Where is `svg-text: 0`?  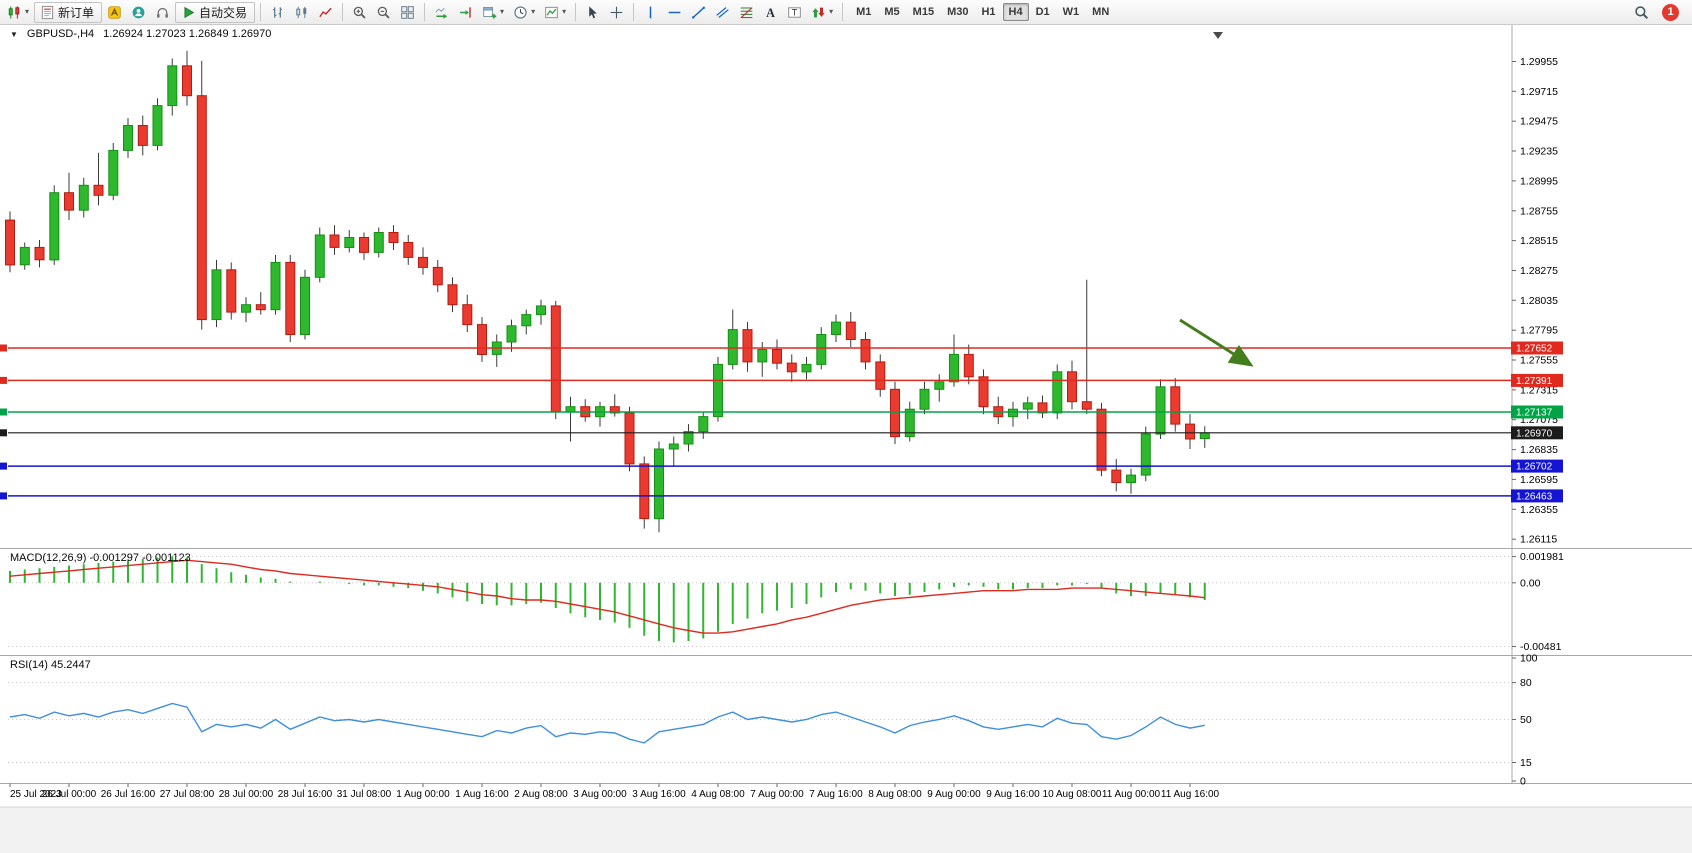
svg-text: 0 is located at coordinates (1523, 782).